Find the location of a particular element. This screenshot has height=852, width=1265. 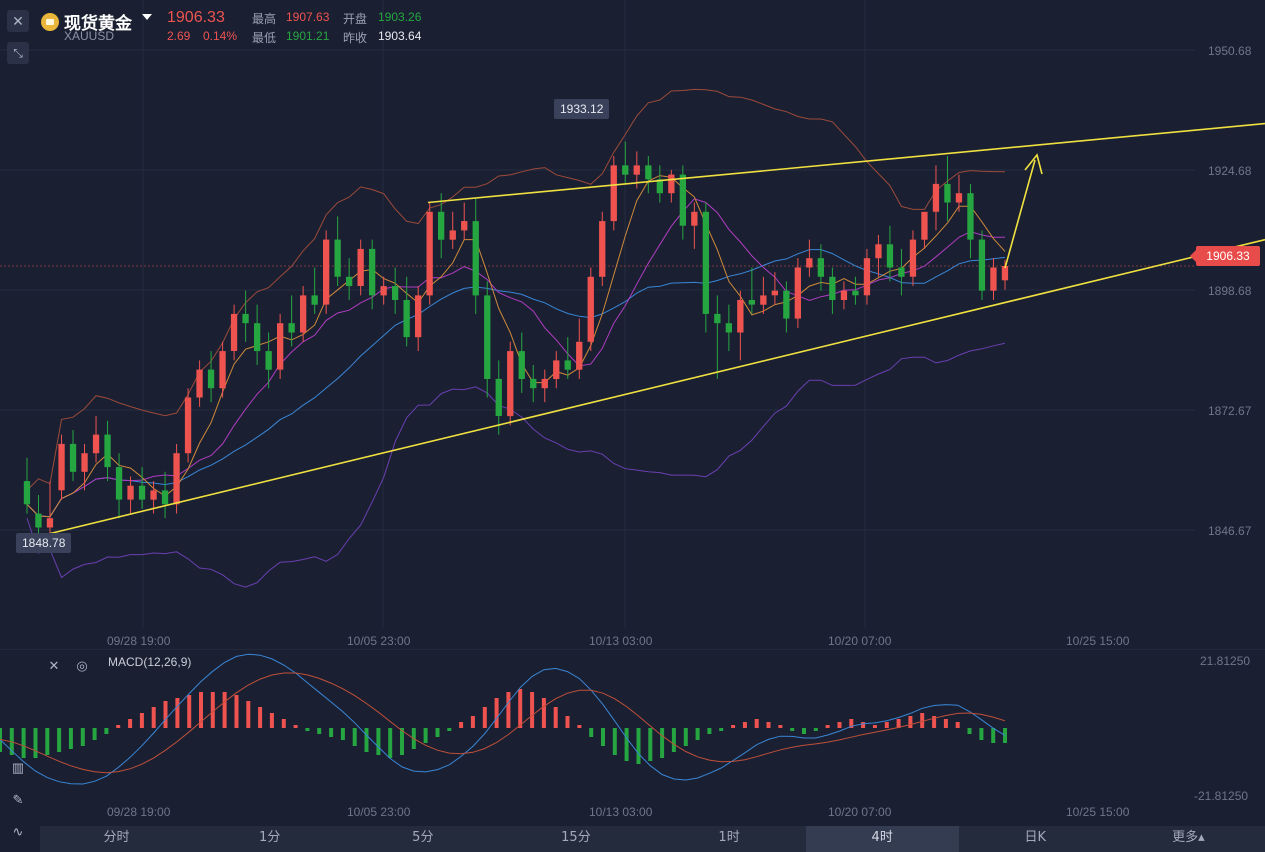

tab-daily: 日K is located at coordinates (1035, 837).